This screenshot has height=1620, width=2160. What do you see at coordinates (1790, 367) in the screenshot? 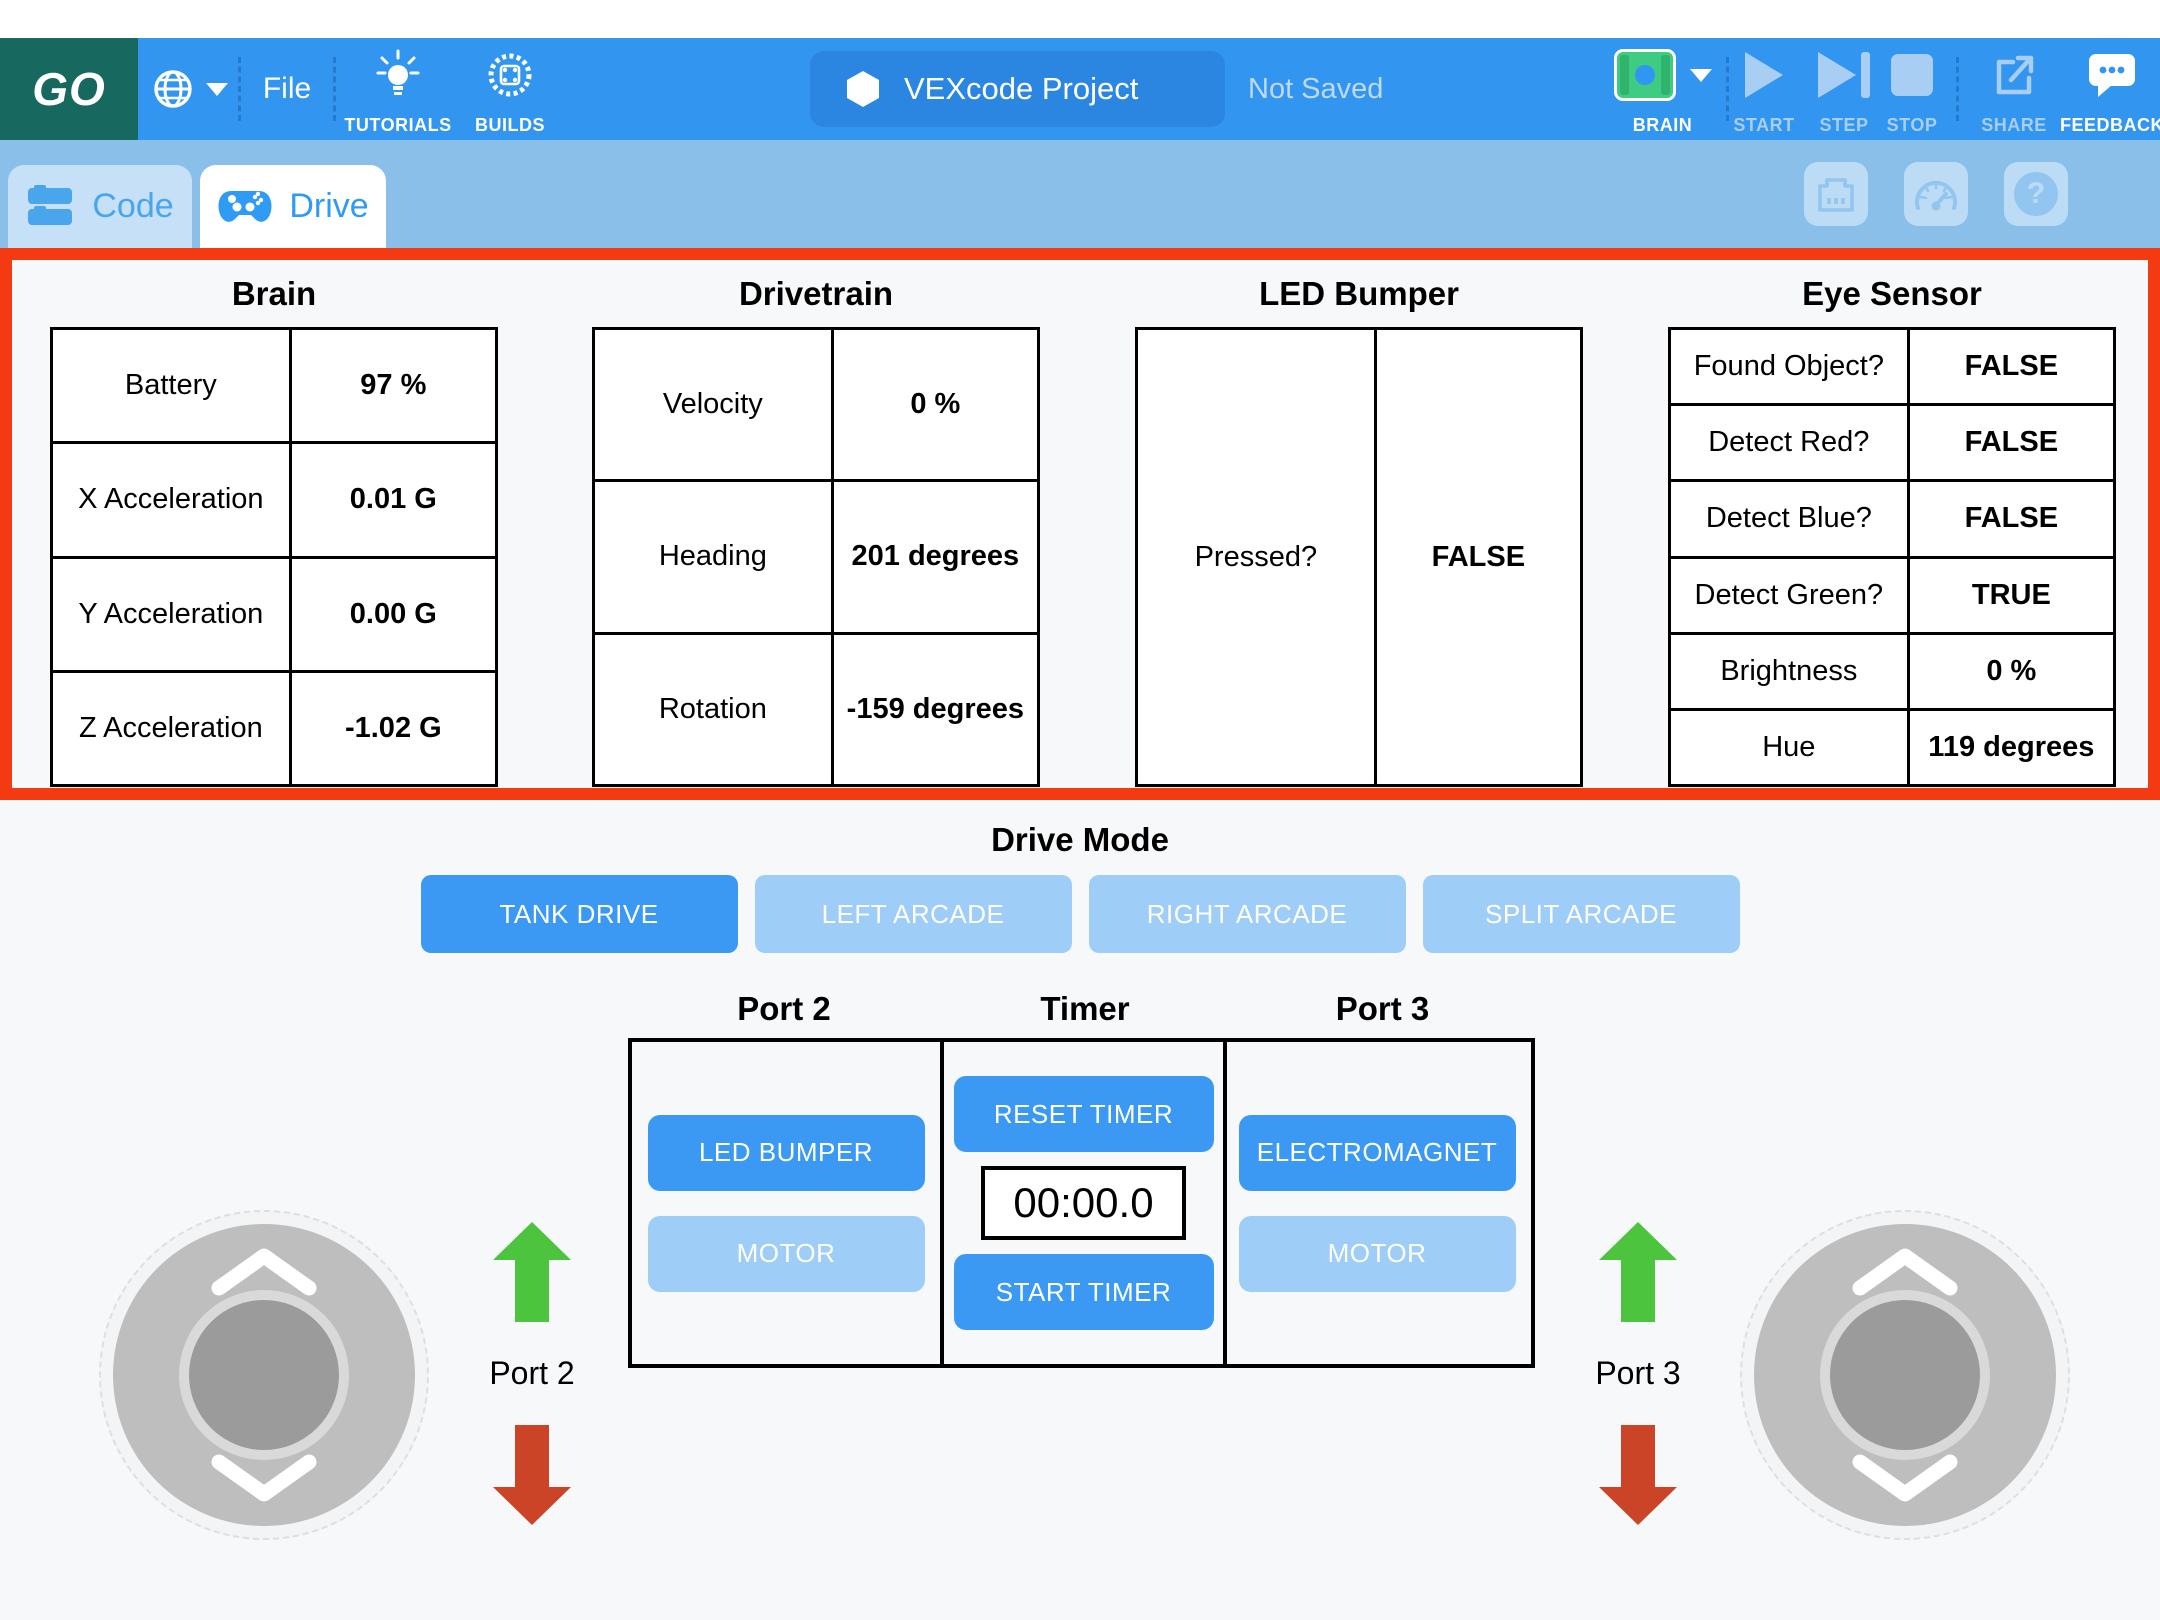
I see `row-label: Found Object?` at bounding box center [1790, 367].